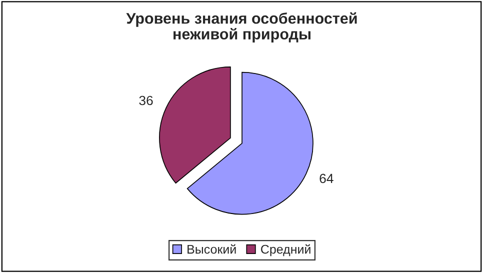 The height and width of the screenshot is (273, 484). What do you see at coordinates (146, 101) in the screenshot?
I see `data-label: 36` at bounding box center [146, 101].